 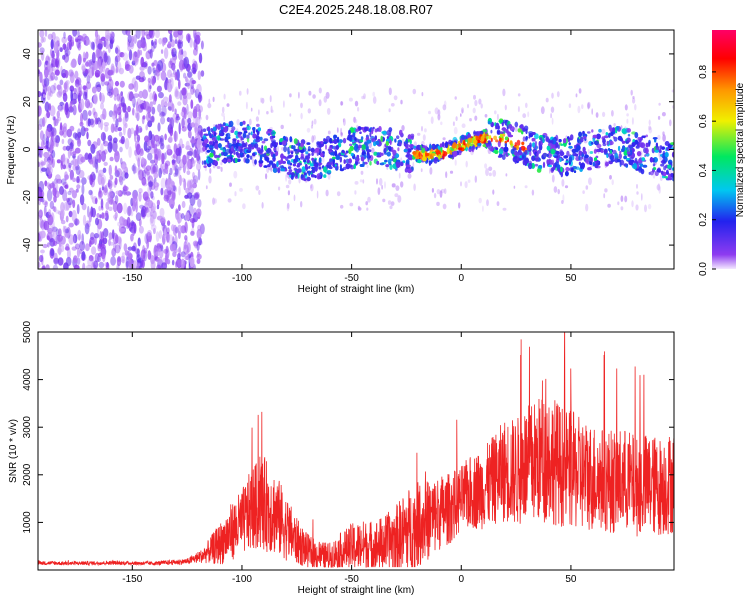 What do you see at coordinates (571, 278) in the screenshot?
I see `x-tick-label: 50` at bounding box center [571, 278].